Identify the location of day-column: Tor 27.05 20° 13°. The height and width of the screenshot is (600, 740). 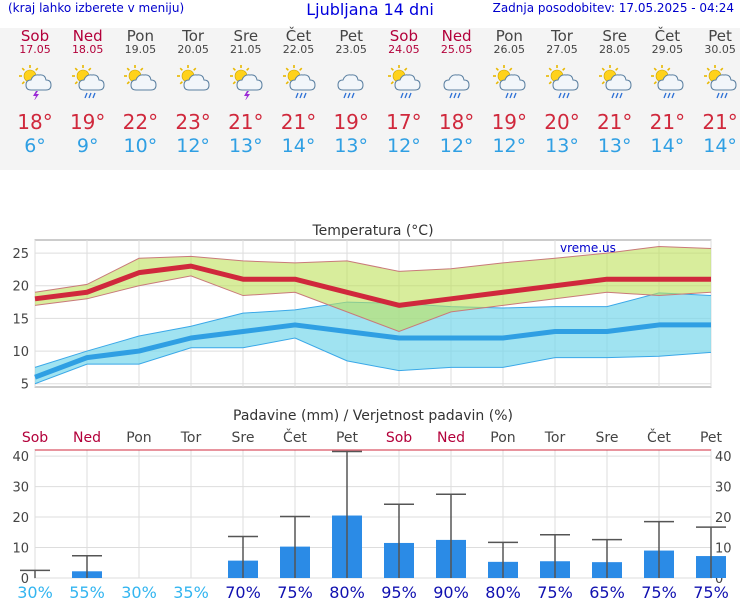
(562, 93).